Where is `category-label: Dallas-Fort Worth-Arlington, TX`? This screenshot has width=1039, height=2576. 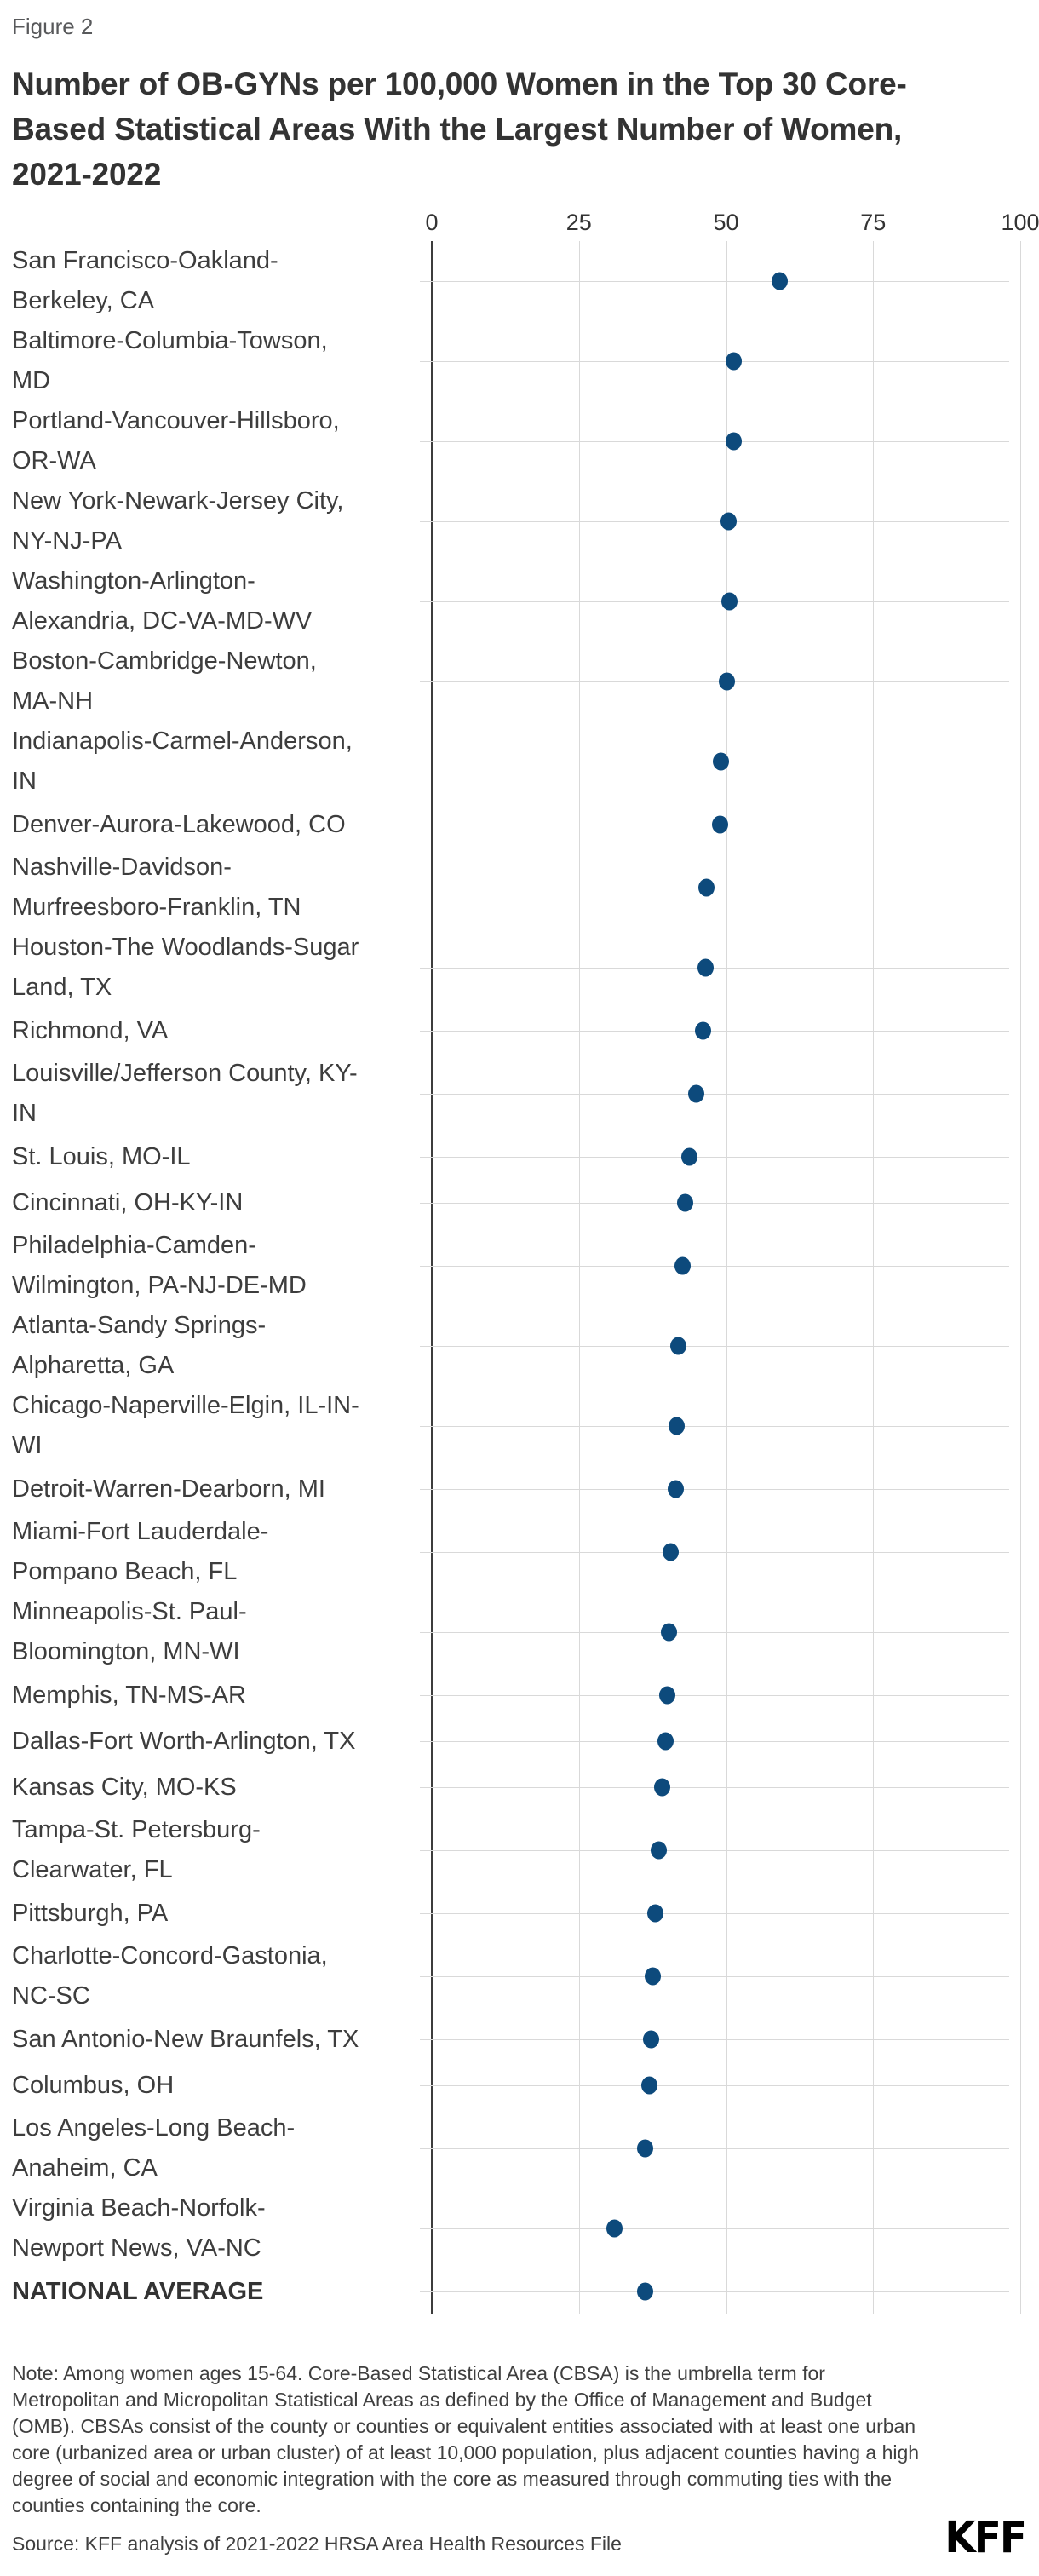
category-label: Dallas-Fort Worth-Arlington, TX is located at coordinates (210, 1742).